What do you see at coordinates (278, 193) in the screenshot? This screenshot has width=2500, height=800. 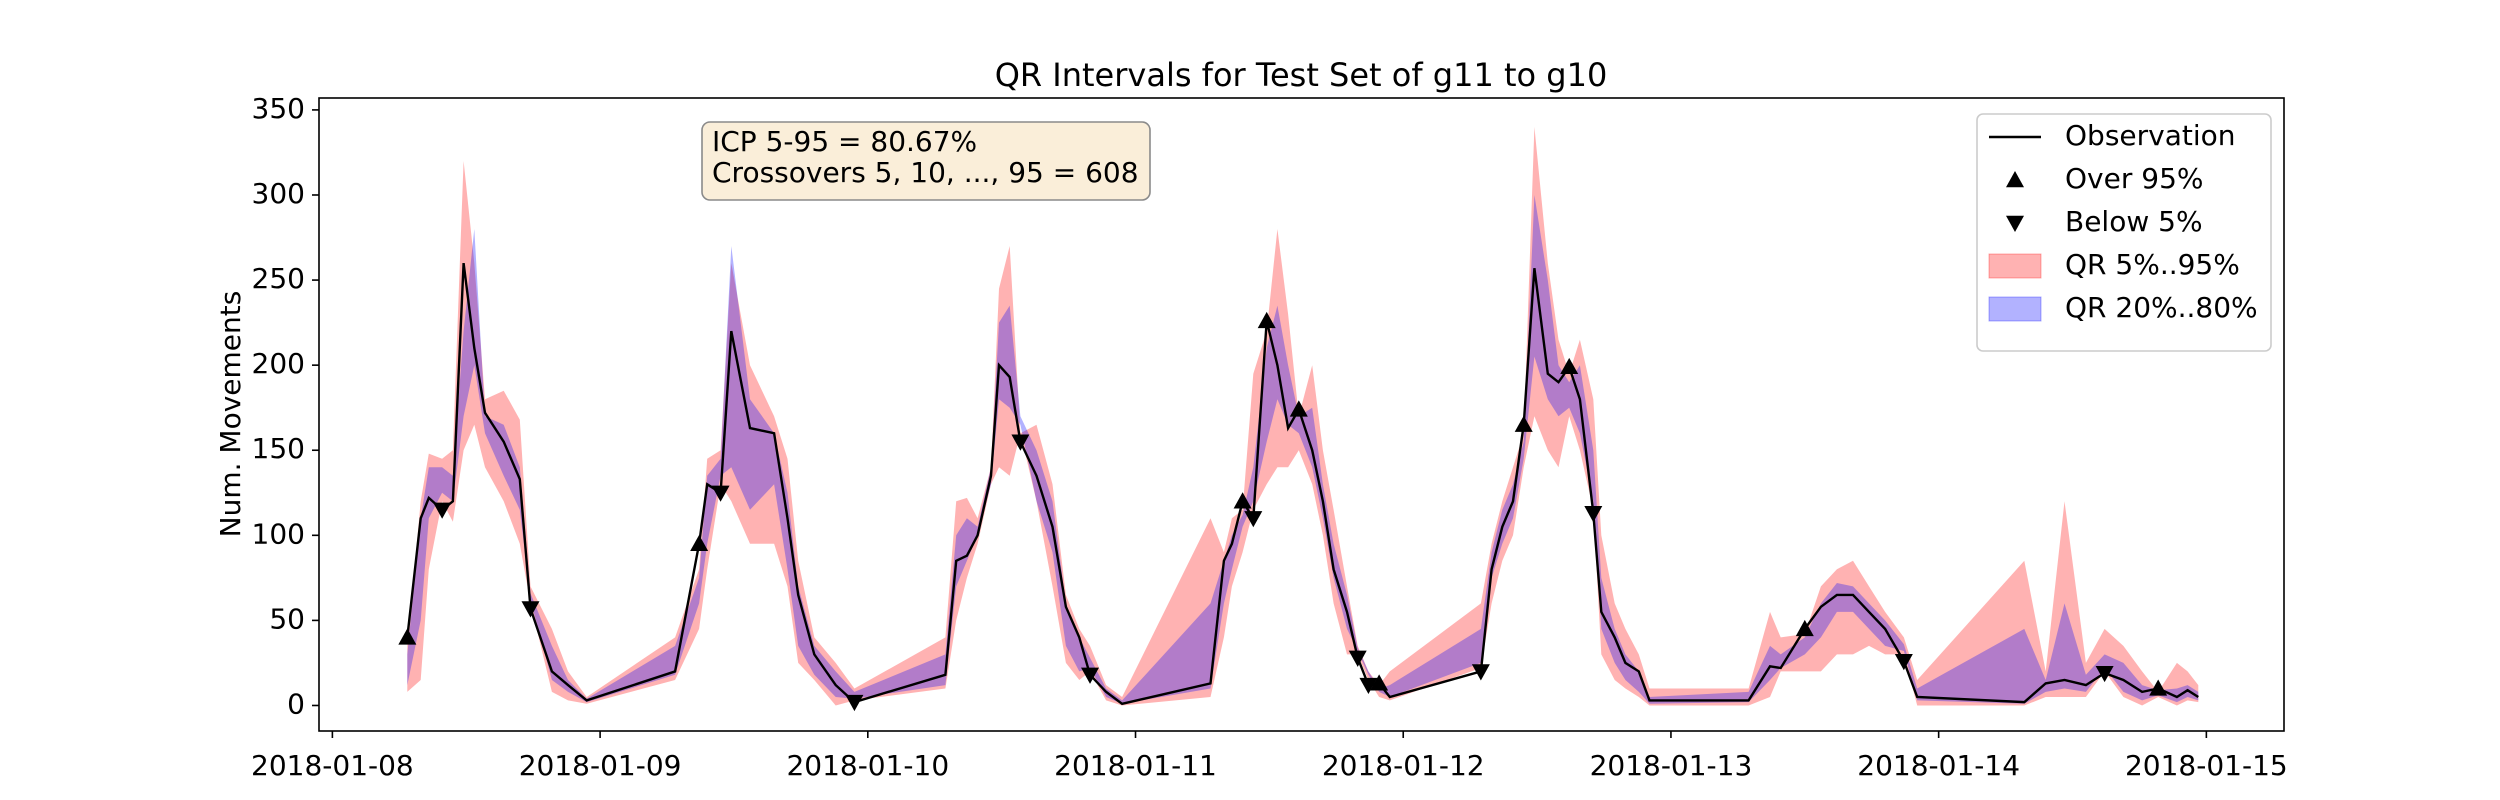 I see `y-tick-label: 300` at bounding box center [278, 193].